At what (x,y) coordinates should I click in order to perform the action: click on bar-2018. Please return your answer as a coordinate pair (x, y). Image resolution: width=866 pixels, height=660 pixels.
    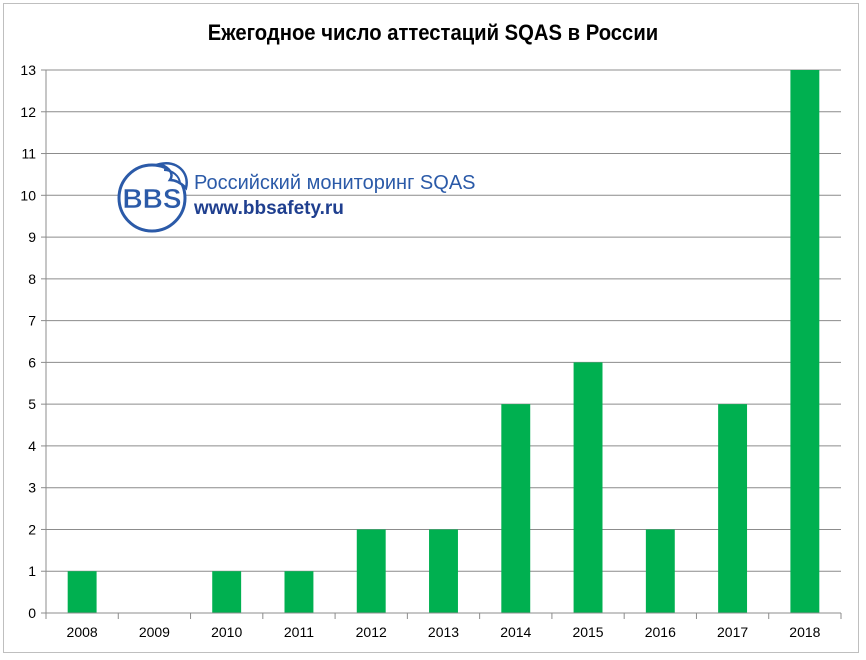
    Looking at the image, I should click on (805, 341).